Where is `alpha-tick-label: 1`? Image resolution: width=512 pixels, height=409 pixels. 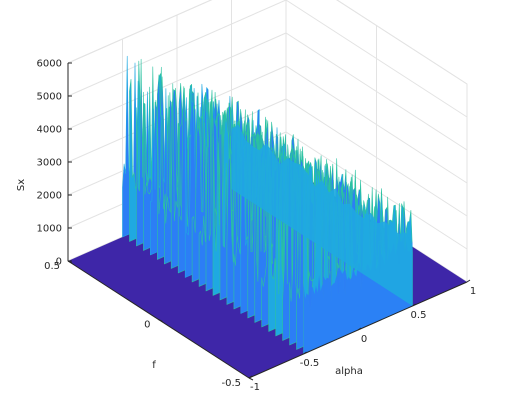
alpha-tick-label: 1 is located at coordinates (473, 291).